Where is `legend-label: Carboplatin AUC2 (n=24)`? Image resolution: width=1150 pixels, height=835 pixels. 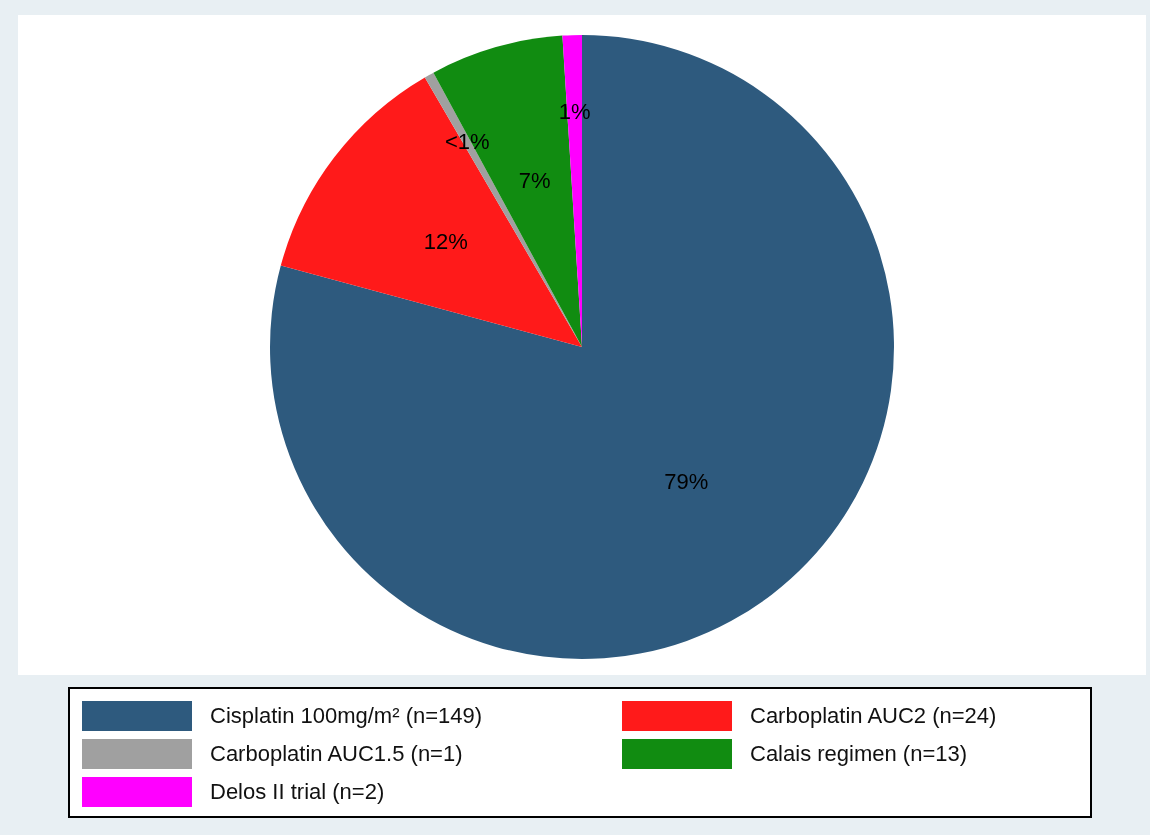 legend-label: Carboplatin AUC2 (n=24) is located at coordinates (873, 716).